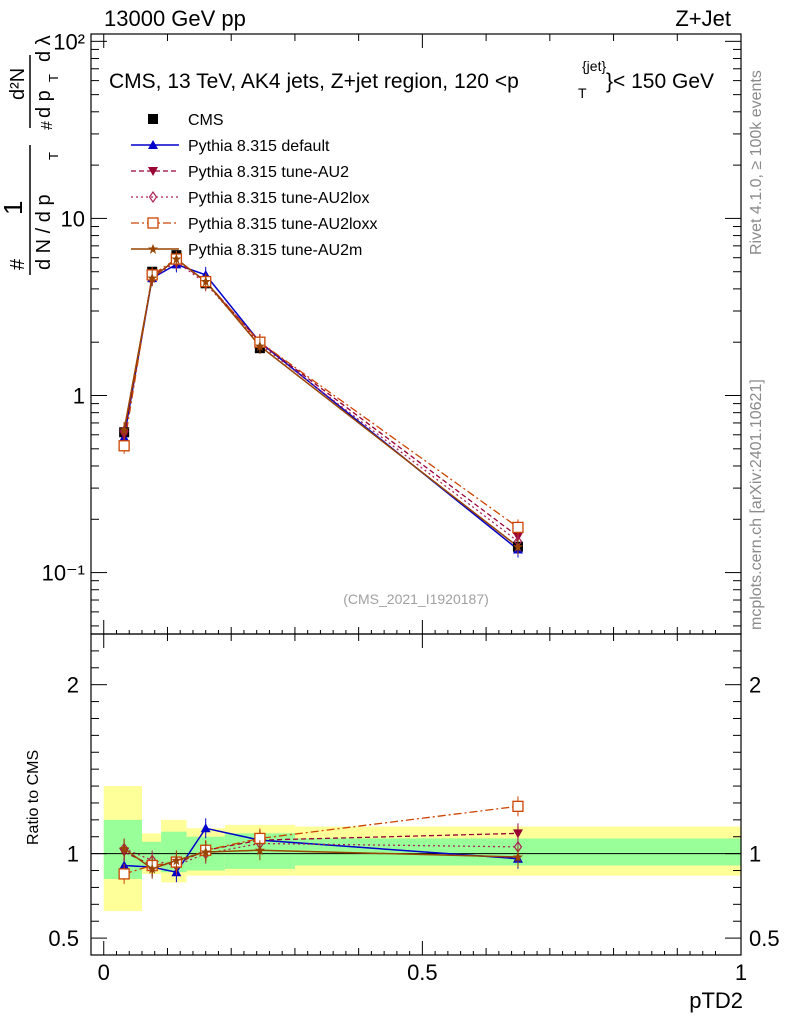 This screenshot has width=786, height=1024. What do you see at coordinates (594, 66) in the screenshot?
I see `plot-title-sup: {jet}` at bounding box center [594, 66].